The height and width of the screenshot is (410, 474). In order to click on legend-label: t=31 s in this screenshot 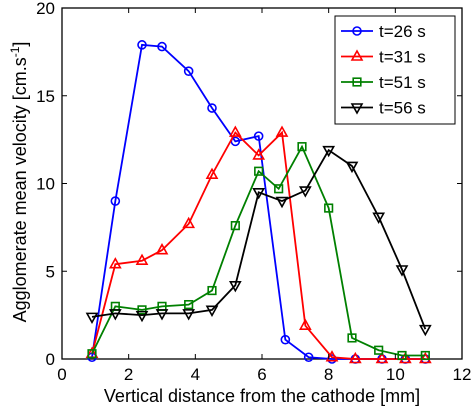, I will do `click(402, 57)`.